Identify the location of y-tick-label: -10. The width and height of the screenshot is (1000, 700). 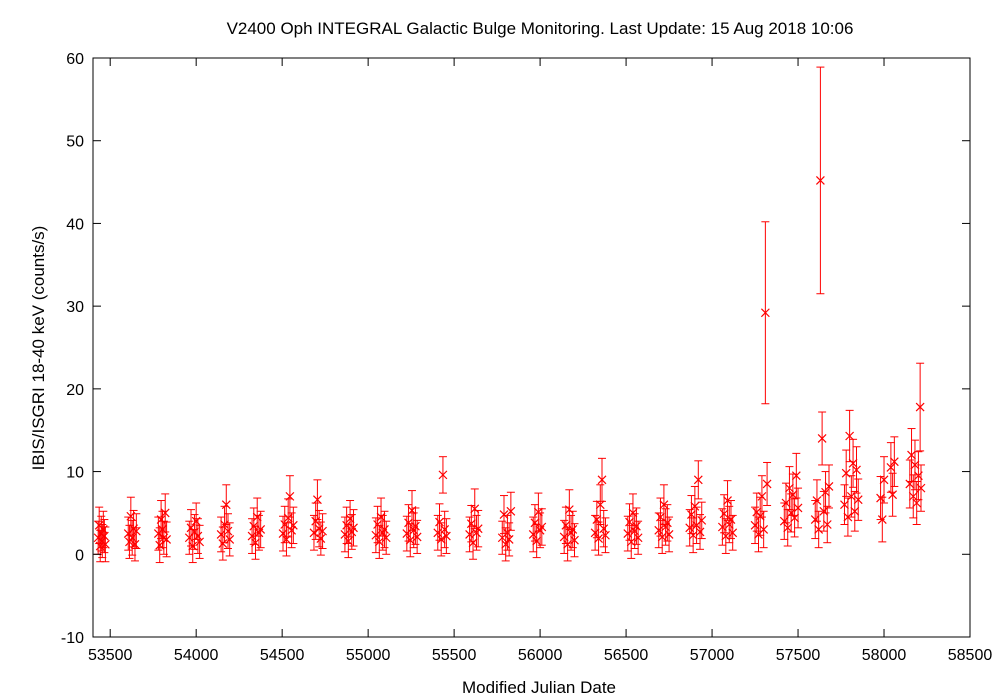
(72, 638).